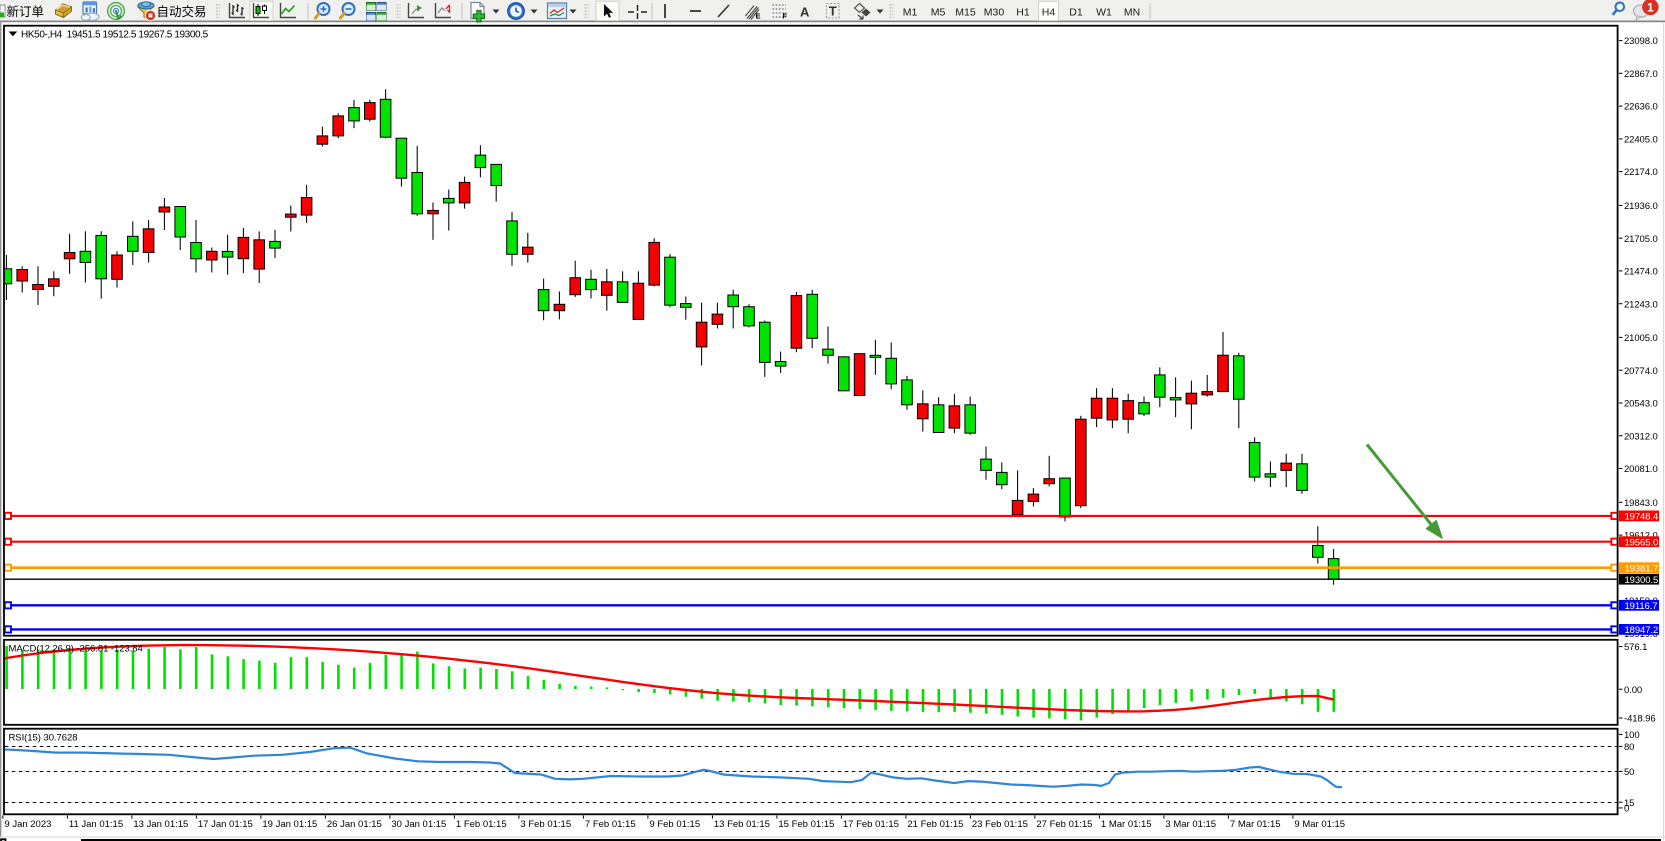  What do you see at coordinates (289, 824) in the screenshot?
I see `svg-text: 19 Jan 01:15` at bounding box center [289, 824].